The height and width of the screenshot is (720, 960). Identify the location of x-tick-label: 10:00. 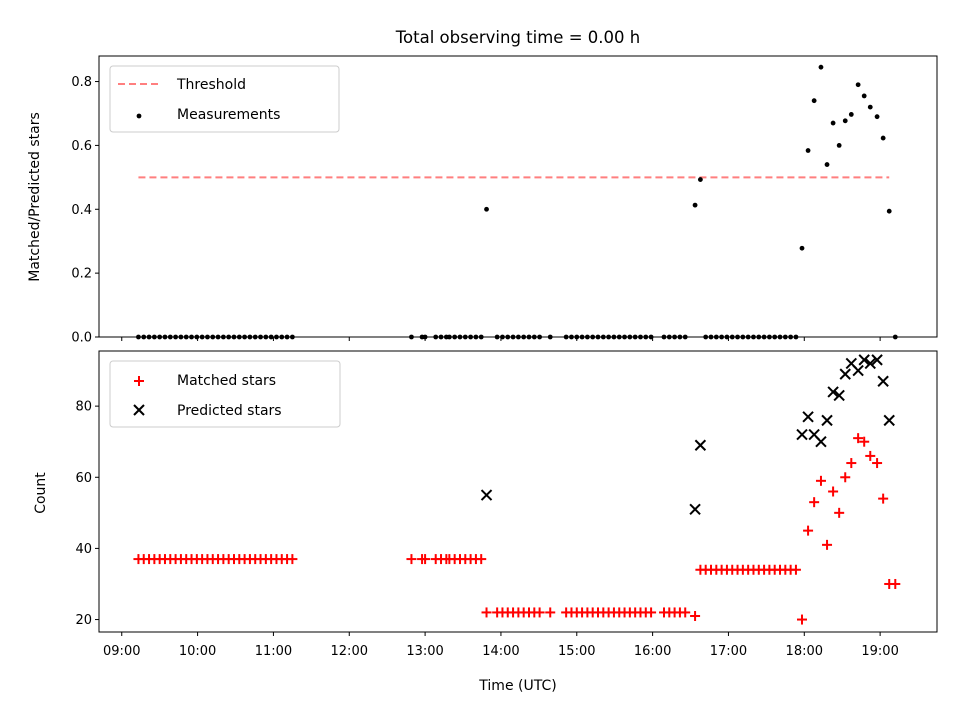
(197, 651).